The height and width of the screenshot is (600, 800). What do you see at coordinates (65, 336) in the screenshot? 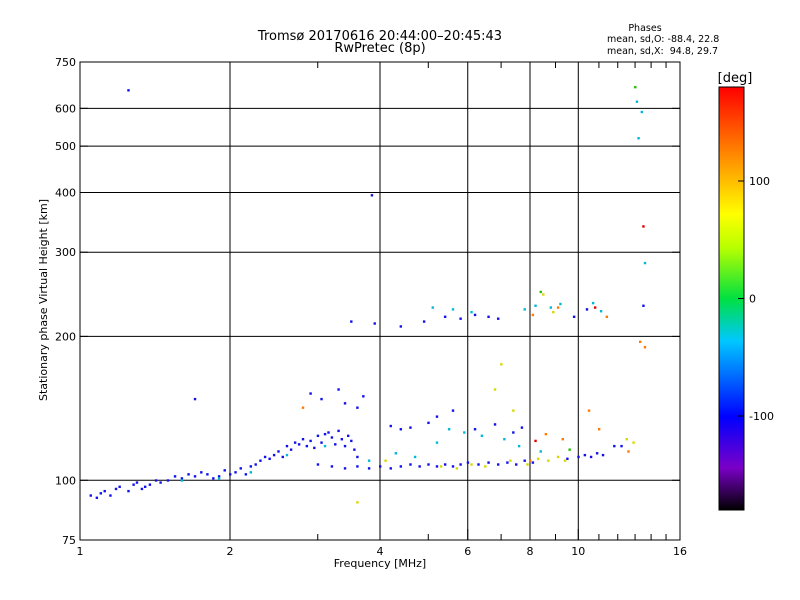
I see `y-tick-label: 200` at bounding box center [65, 336].